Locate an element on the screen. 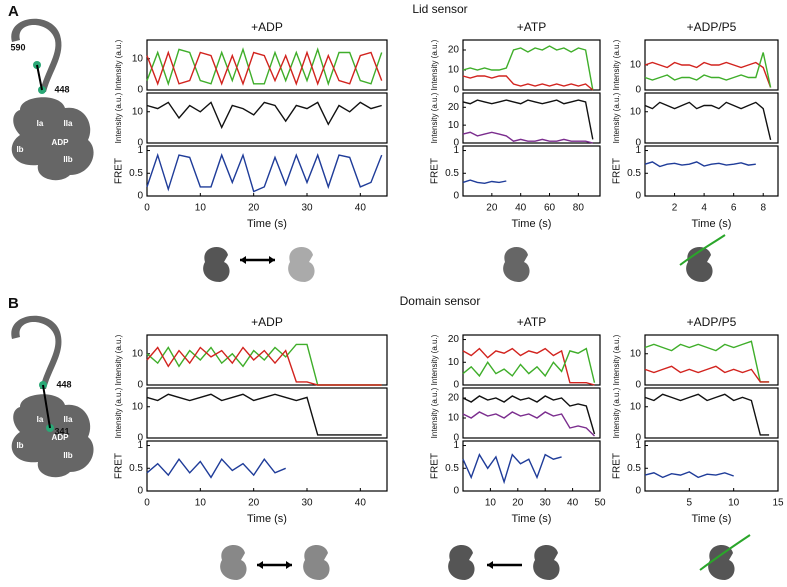 The width and height of the screenshot is (787, 587). diagram-b is located at coordinates (52, 396).